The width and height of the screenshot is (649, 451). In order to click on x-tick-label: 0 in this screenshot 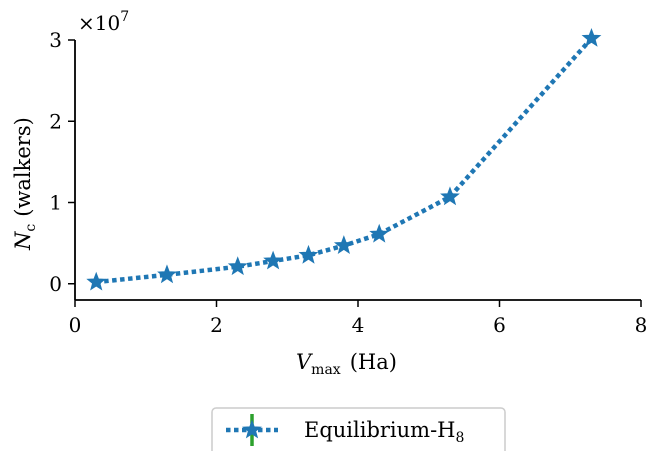, I will do `click(75, 325)`.